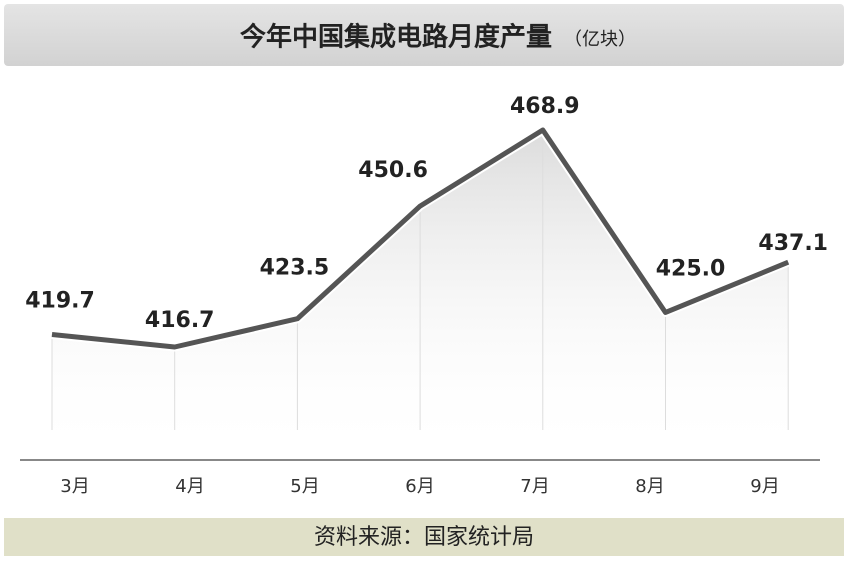  What do you see at coordinates (295, 268) in the screenshot?
I see `data-label: 423.5` at bounding box center [295, 268].